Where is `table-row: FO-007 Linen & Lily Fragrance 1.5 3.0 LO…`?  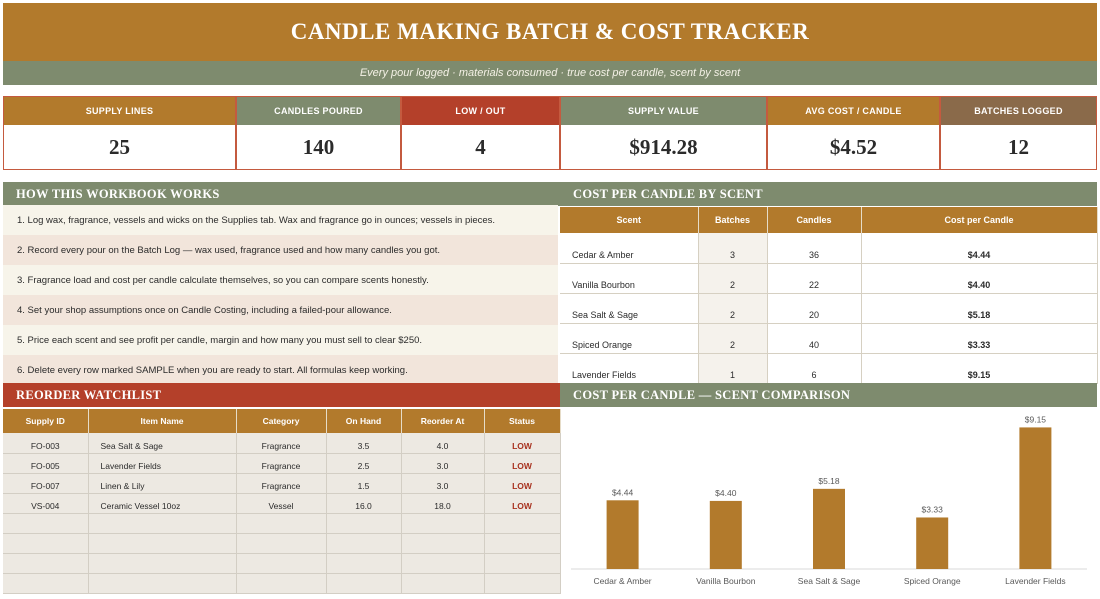
table-row: FO-007 Linen & Lily Fragrance 1.5 3.0 LO… is located at coordinates (282, 483).